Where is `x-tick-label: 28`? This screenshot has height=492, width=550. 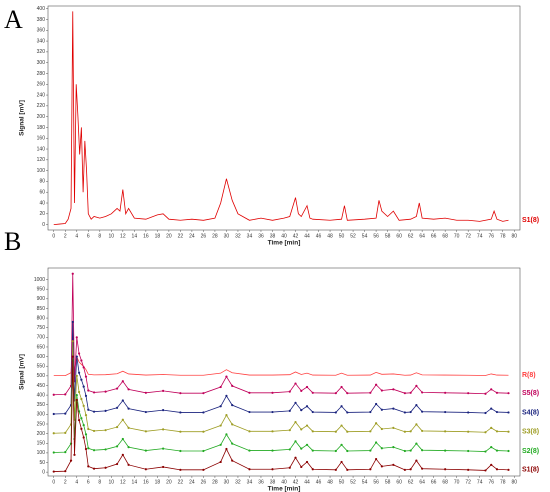
x-tick-label: 28 is located at coordinates (215, 482).